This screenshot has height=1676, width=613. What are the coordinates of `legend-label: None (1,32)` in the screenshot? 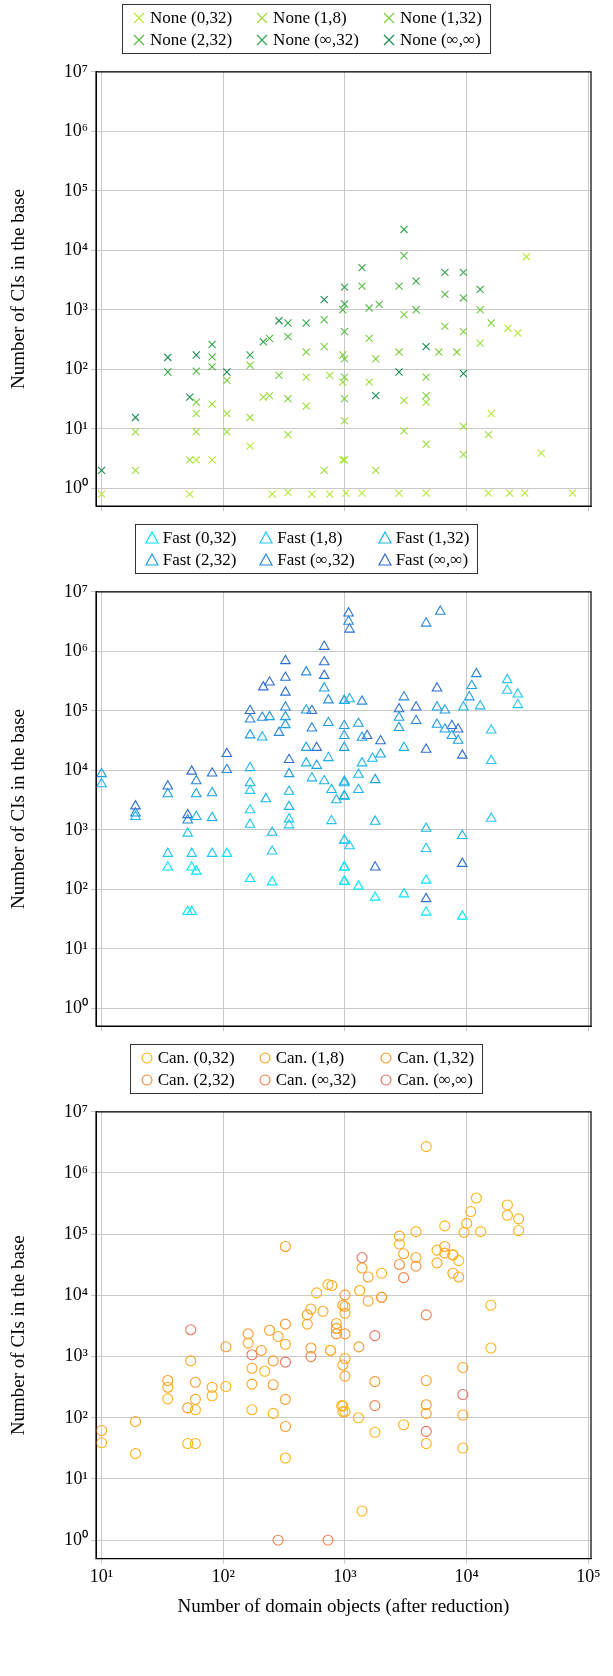 It's located at (441, 18).